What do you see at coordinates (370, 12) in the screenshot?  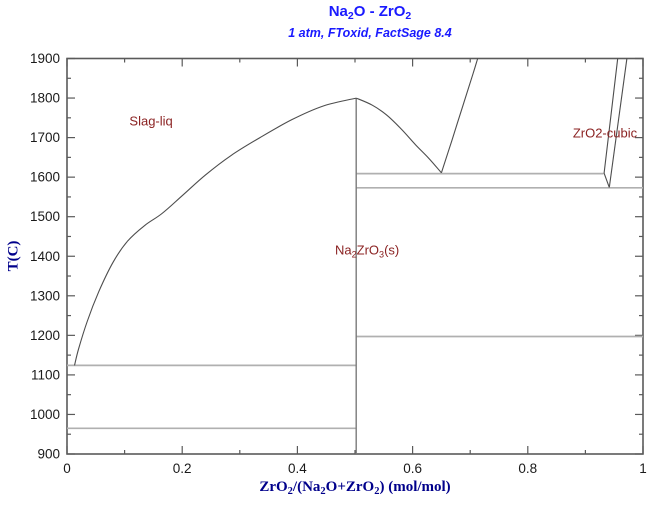 I see `chart-title: Na2O - ZrO2` at bounding box center [370, 12].